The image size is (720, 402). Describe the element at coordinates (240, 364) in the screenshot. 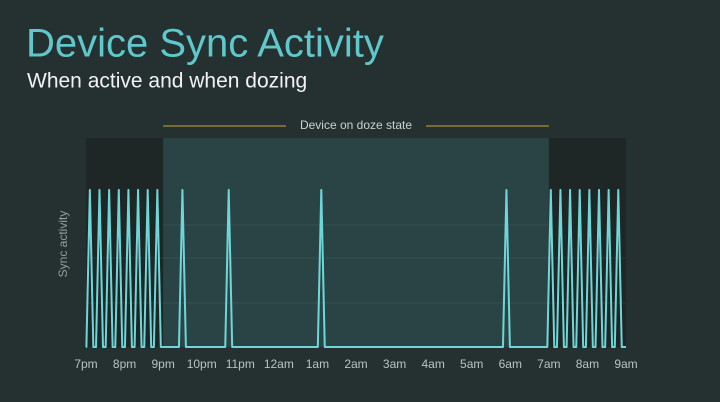

I see `x-tick-label: 11pm` at that location.